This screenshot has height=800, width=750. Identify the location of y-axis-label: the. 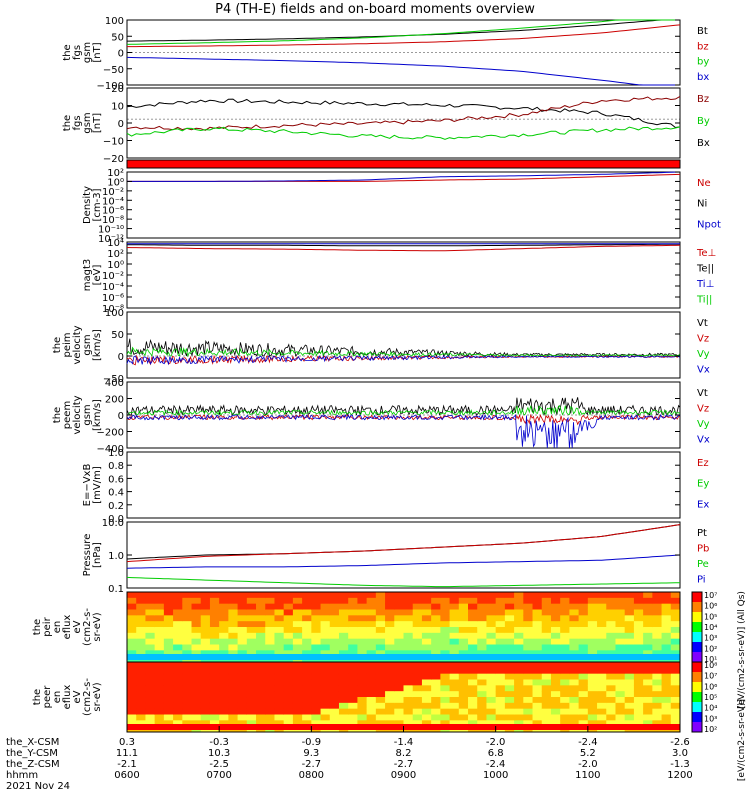
(67, 123).